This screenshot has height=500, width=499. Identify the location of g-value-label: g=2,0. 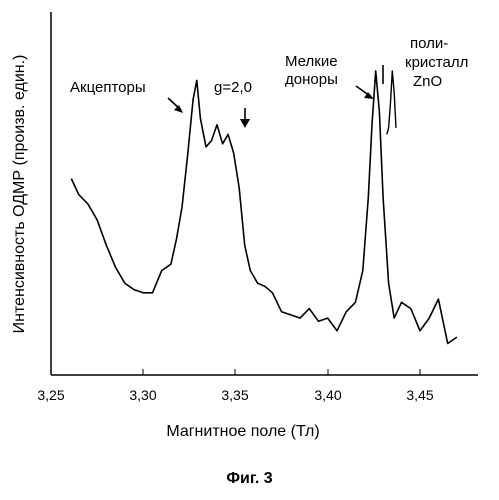
(233, 87).